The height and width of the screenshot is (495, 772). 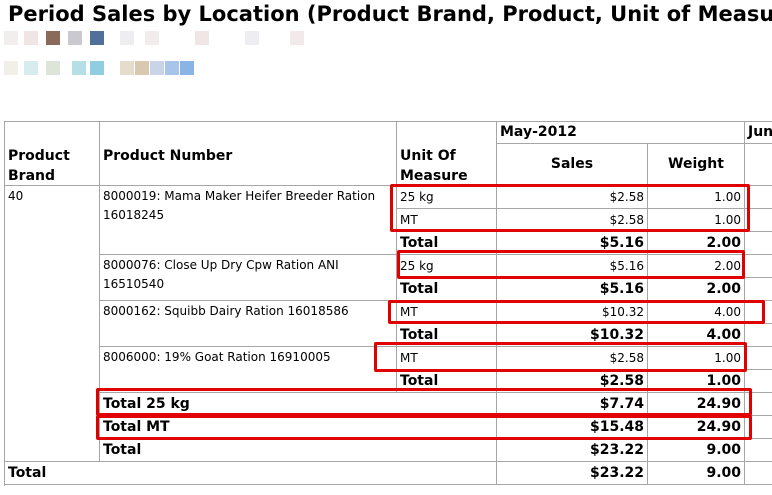 I want to click on period-header: Jun, so click(x=758, y=133).